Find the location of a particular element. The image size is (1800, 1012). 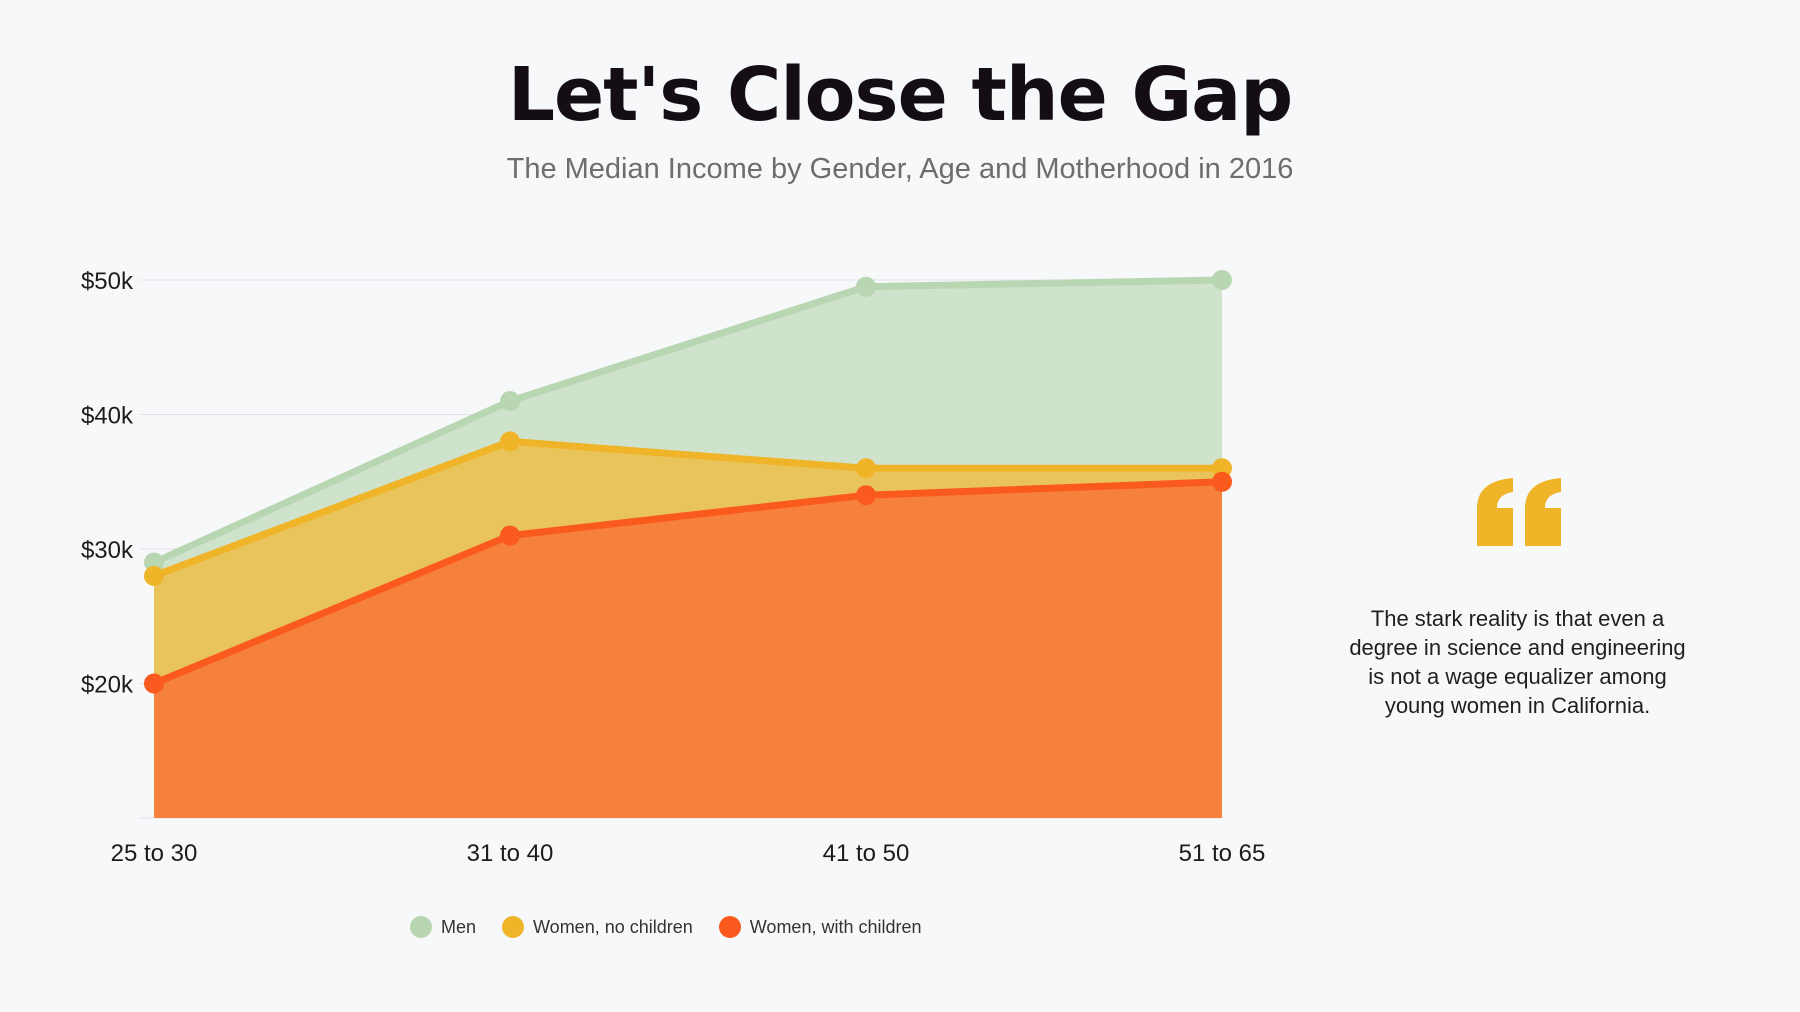

legend-dot-women-no-children is located at coordinates (513, 927).